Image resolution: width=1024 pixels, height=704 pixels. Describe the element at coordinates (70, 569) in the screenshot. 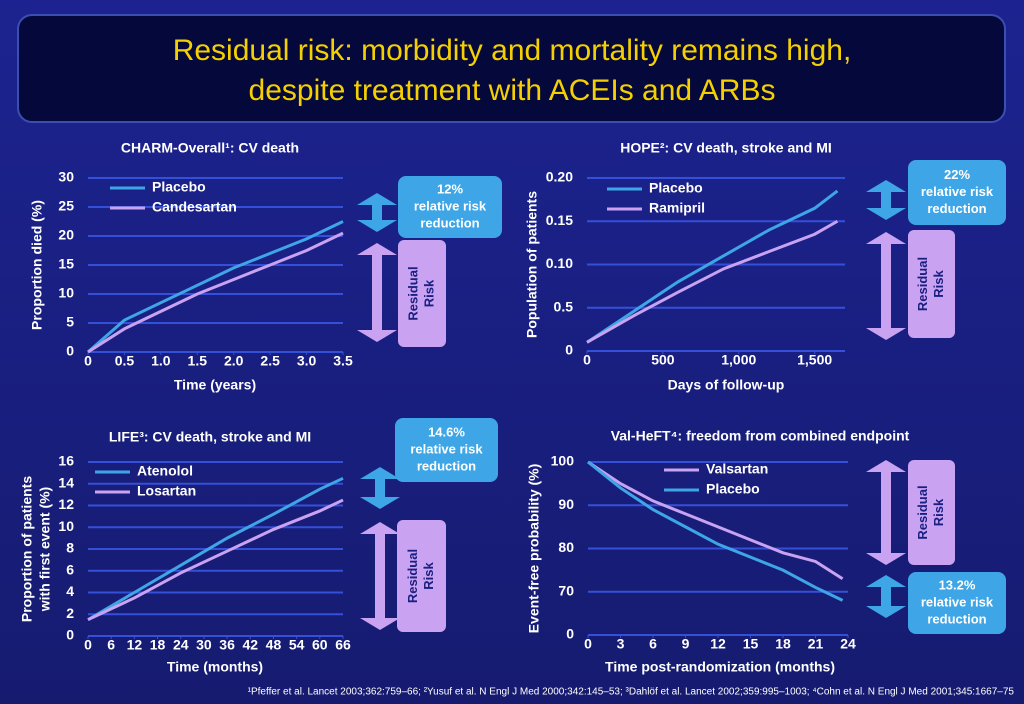

I see `y-tick-label: 6` at that location.